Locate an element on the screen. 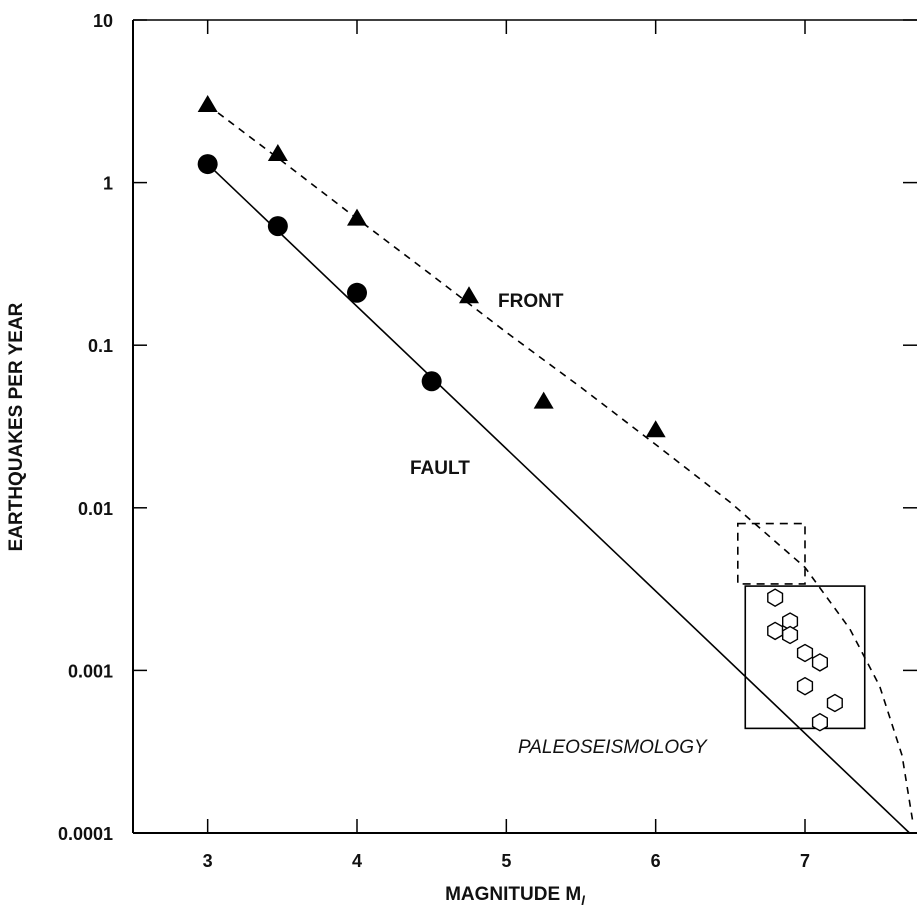 Image resolution: width=917 pixels, height=912 pixels. paleoseismology-box is located at coordinates (805, 657).